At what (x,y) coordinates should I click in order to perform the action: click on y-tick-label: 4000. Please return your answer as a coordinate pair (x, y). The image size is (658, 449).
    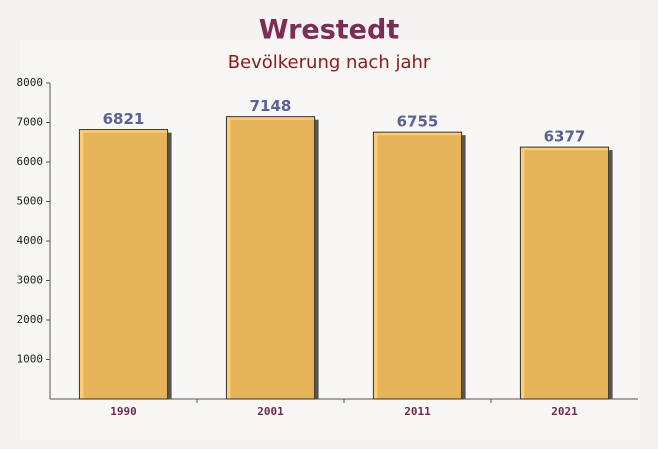
    Looking at the image, I should click on (30, 240).